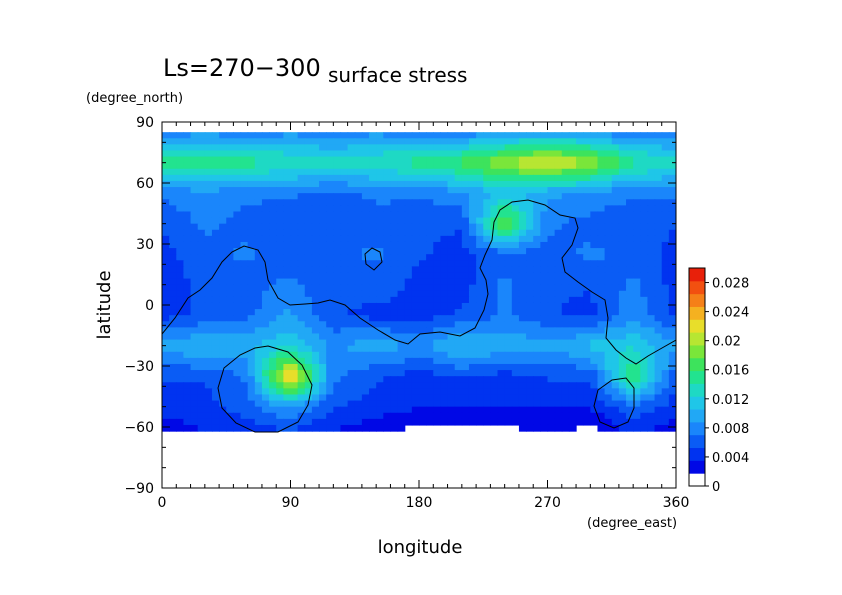 This screenshot has width=842, height=595. I want to click on colorbar-segment, so click(697, 300).